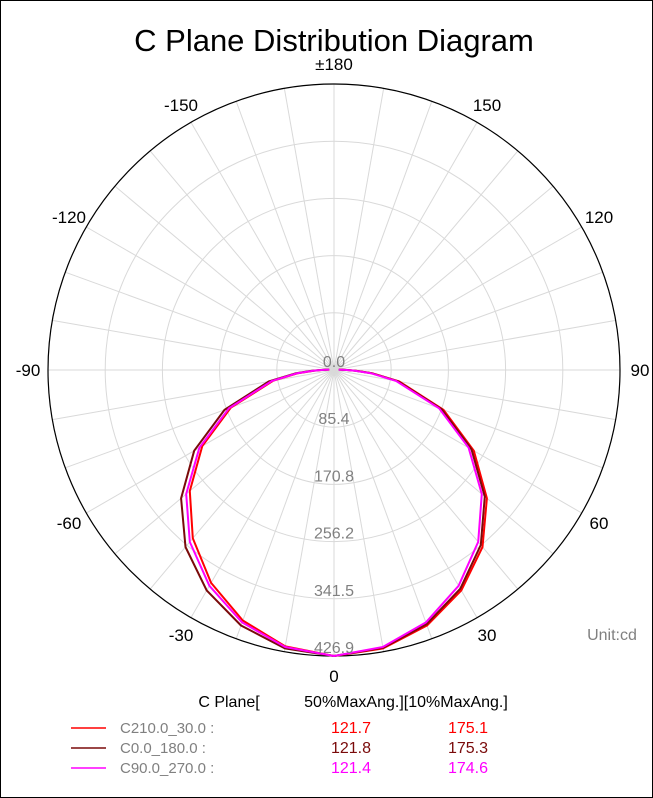  Describe the element at coordinates (599, 217) in the screenshot. I see `angle-tick-label: 120` at that location.